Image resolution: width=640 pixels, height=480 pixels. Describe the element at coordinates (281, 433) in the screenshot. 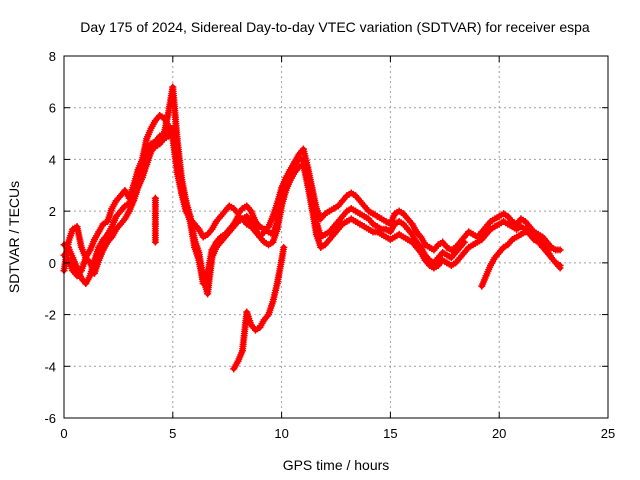

I see `x-tick-label: 10` at that location.